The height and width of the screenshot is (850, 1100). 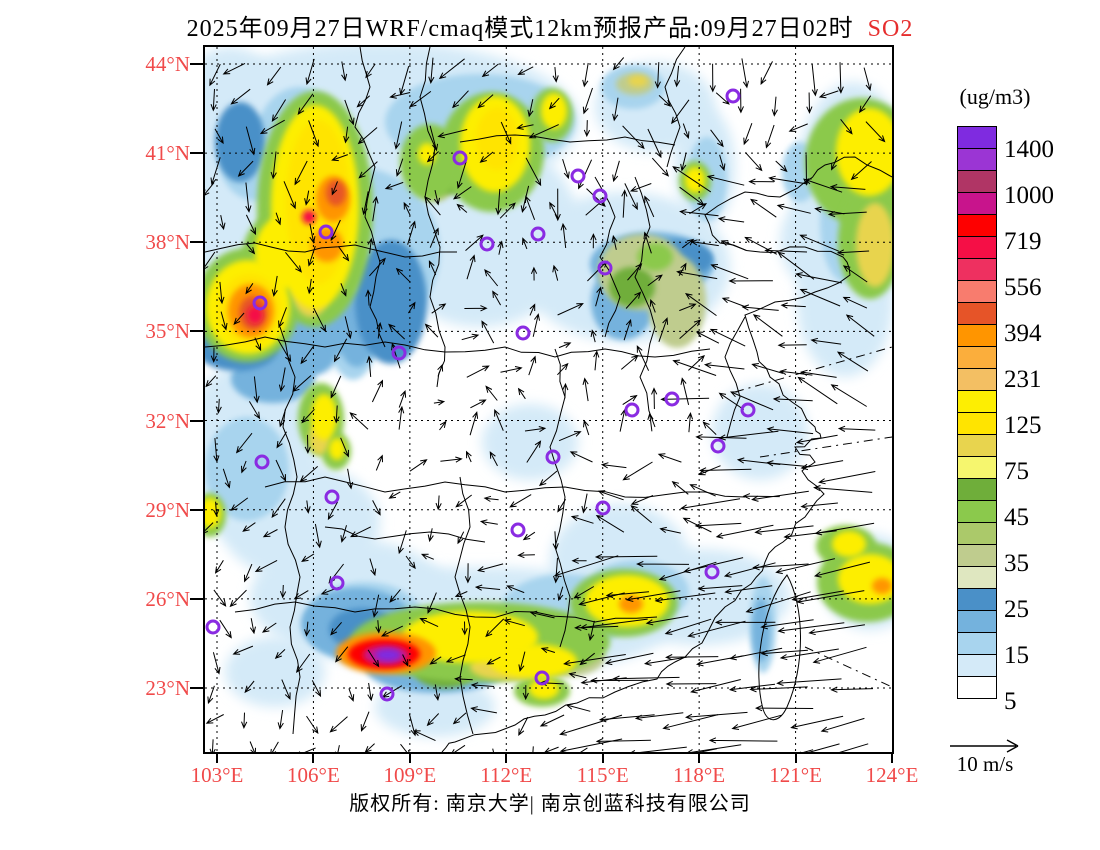 I want to click on lon-tick-label: 124°E, so click(x=892, y=775).